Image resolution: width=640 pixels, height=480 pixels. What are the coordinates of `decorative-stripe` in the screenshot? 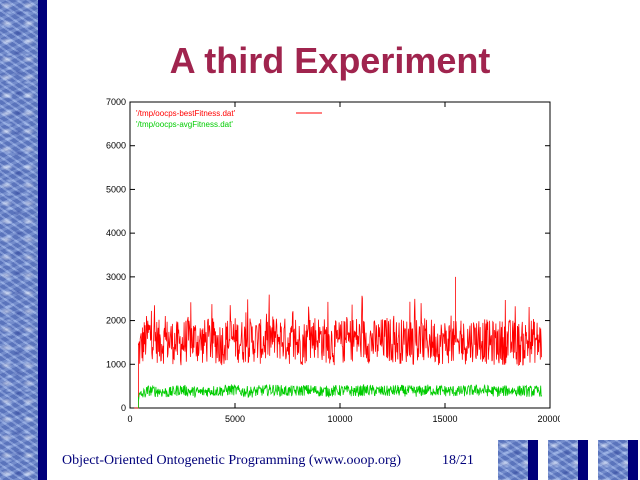 It's located at (42, 240).